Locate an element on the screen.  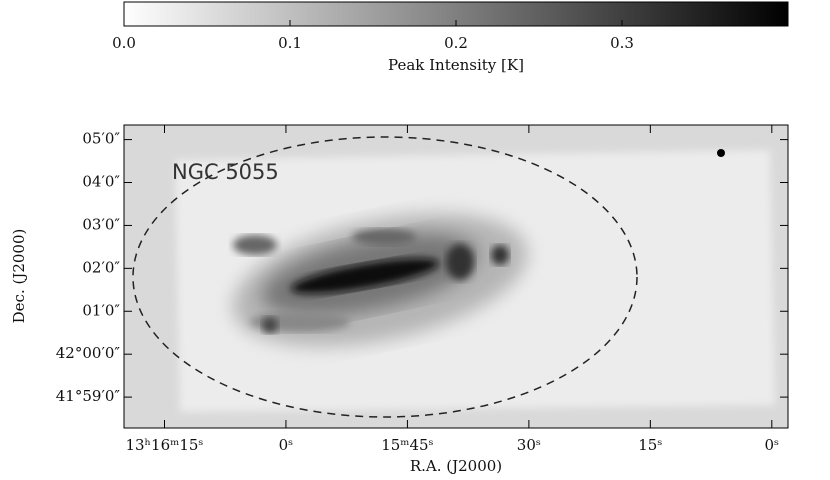
colorbar-tick-label: 0.3 is located at coordinates (622, 43).